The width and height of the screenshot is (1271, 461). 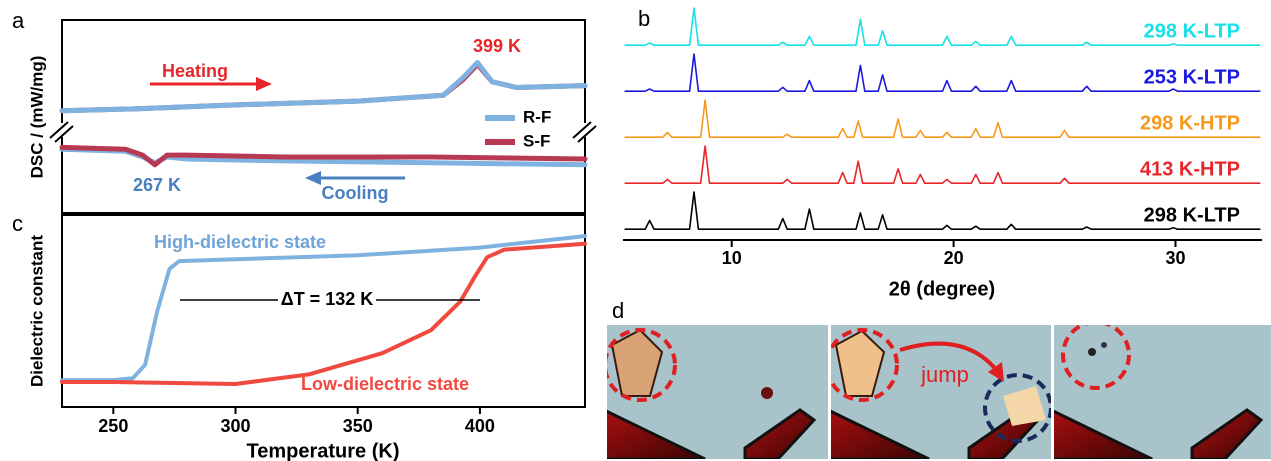 I want to click on annotation: Heating, so click(x=195, y=71).